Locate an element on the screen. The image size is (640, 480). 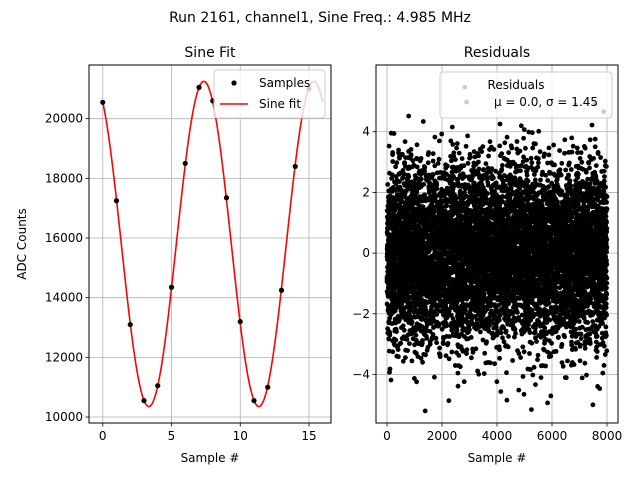
legend-samples-label: Samples is located at coordinates (284, 83).